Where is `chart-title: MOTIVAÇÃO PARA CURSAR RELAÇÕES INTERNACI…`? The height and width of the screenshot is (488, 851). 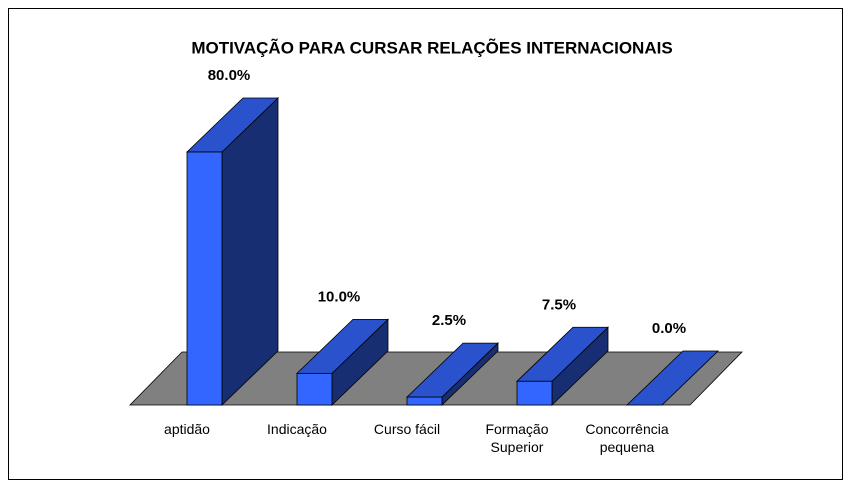
chart-title: MOTIVAÇÃO PARA CURSAR RELAÇÕES INTERNACI… is located at coordinates (431, 47).